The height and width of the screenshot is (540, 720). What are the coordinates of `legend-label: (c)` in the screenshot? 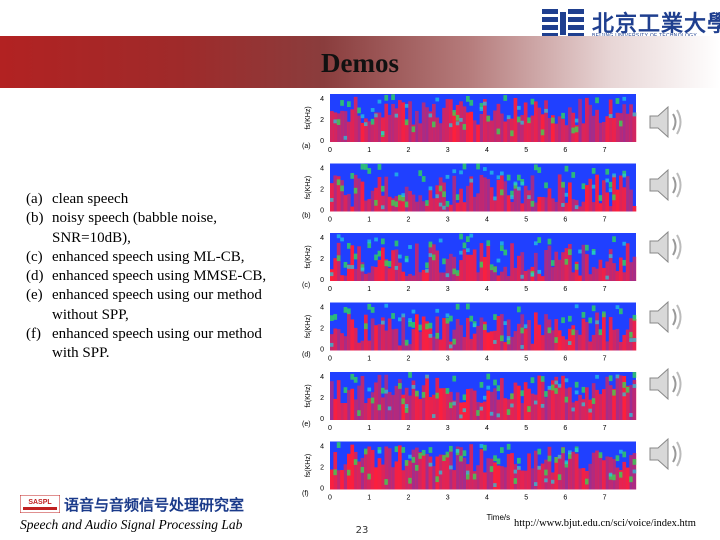 It's located at (34, 256).